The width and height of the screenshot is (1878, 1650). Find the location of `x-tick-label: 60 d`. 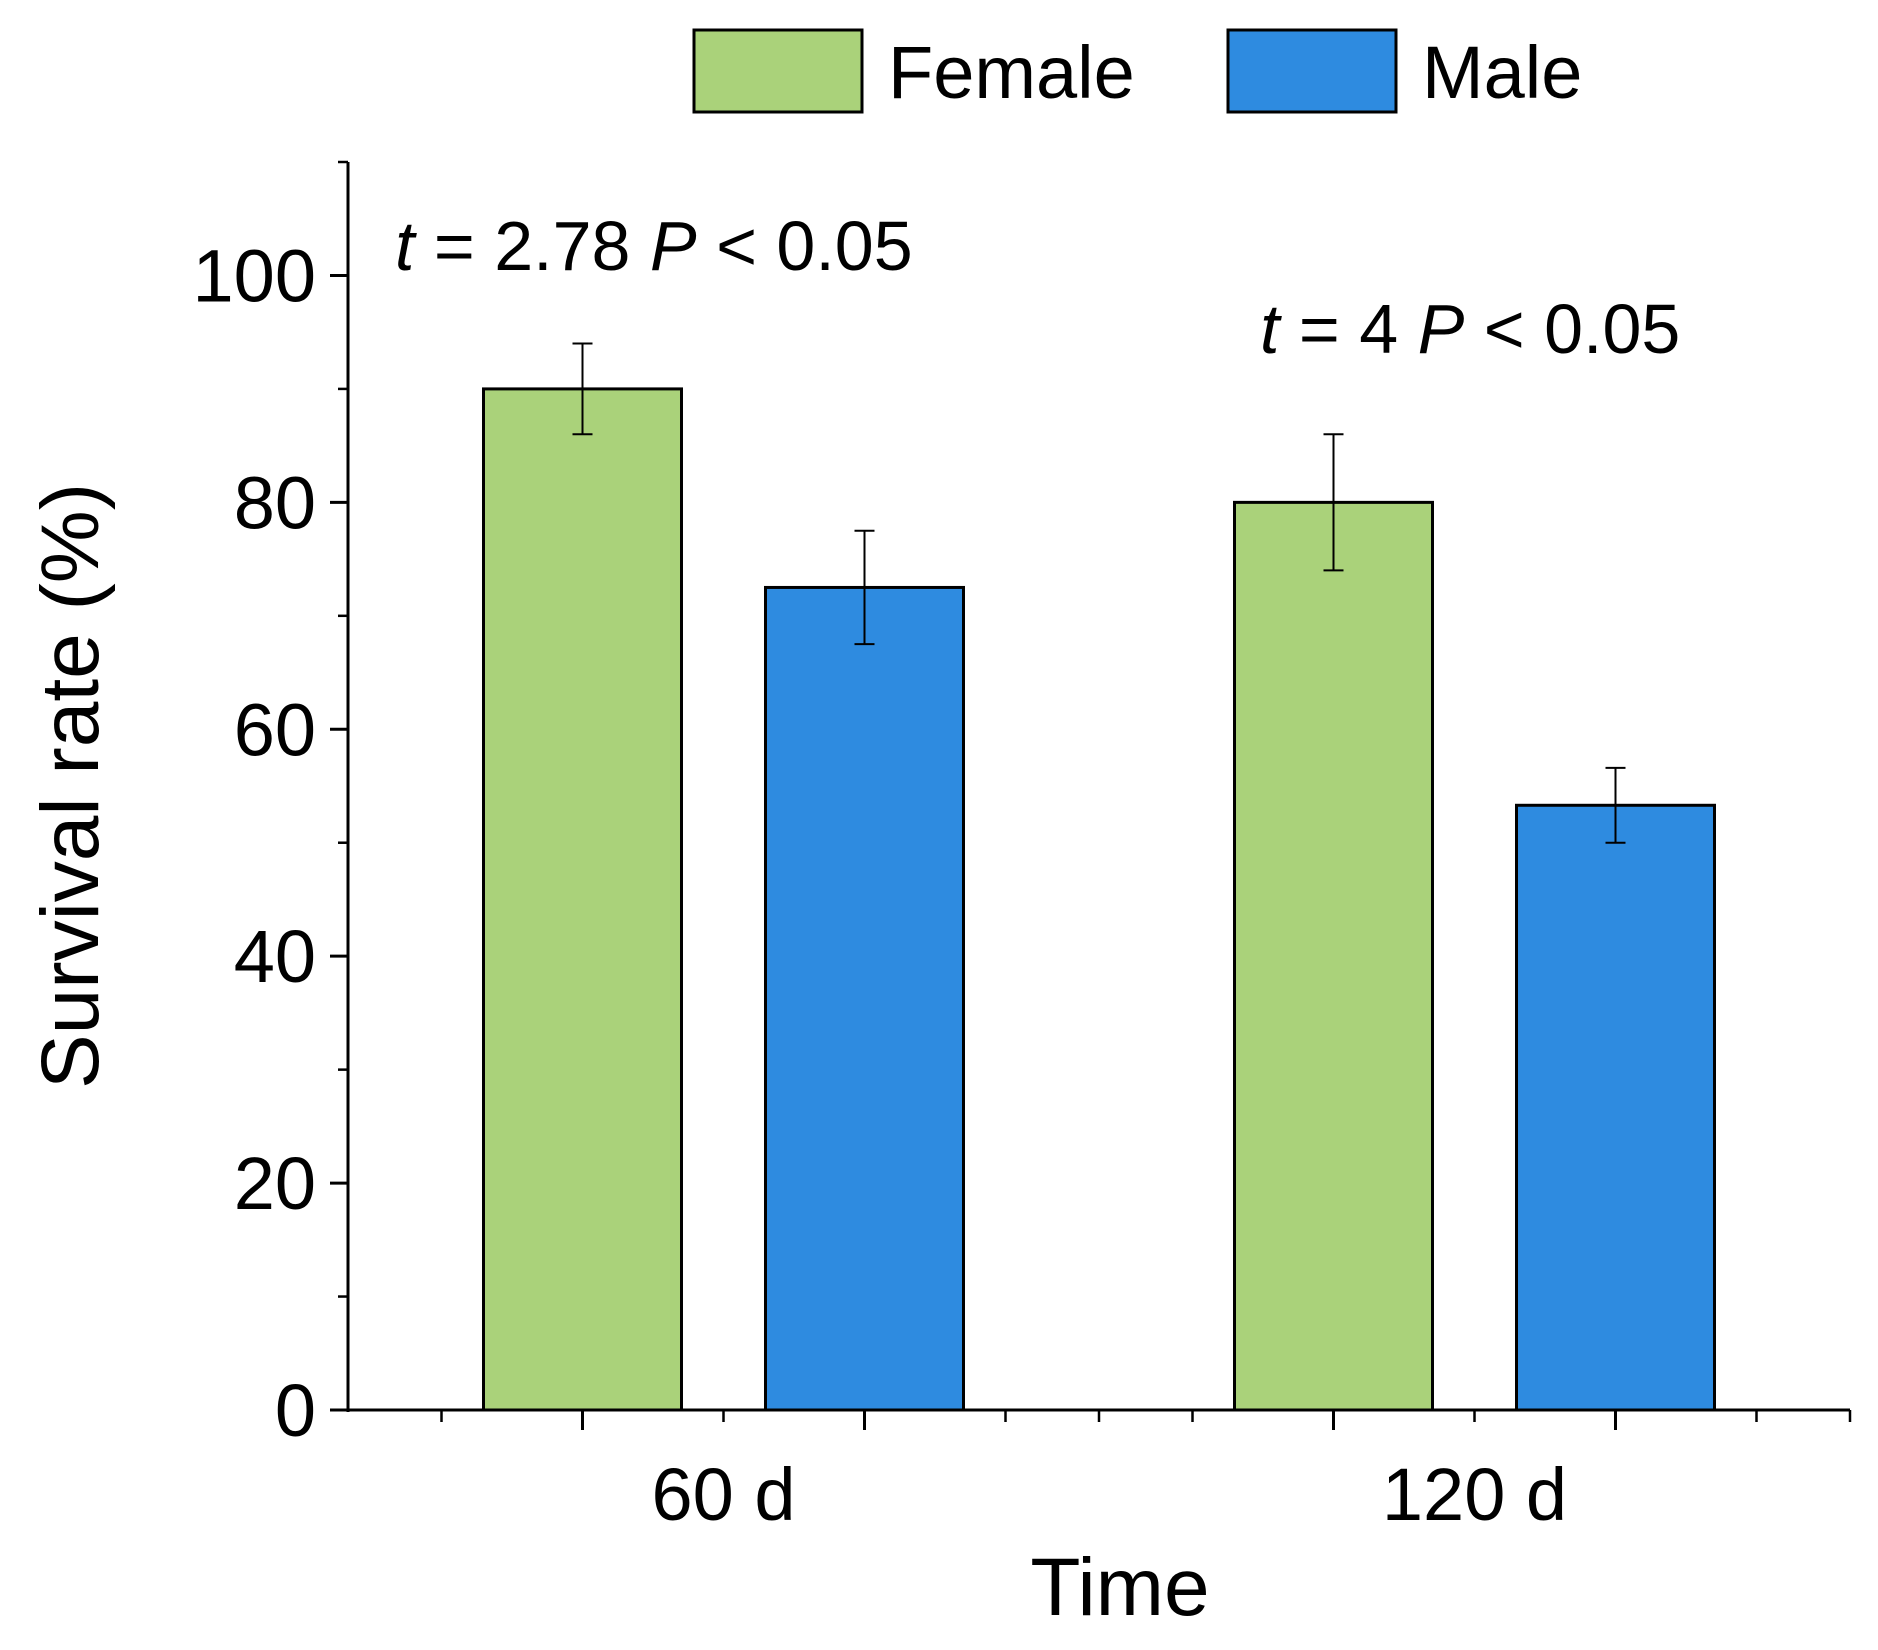

x-tick-label: 60 d is located at coordinates (723, 1494).